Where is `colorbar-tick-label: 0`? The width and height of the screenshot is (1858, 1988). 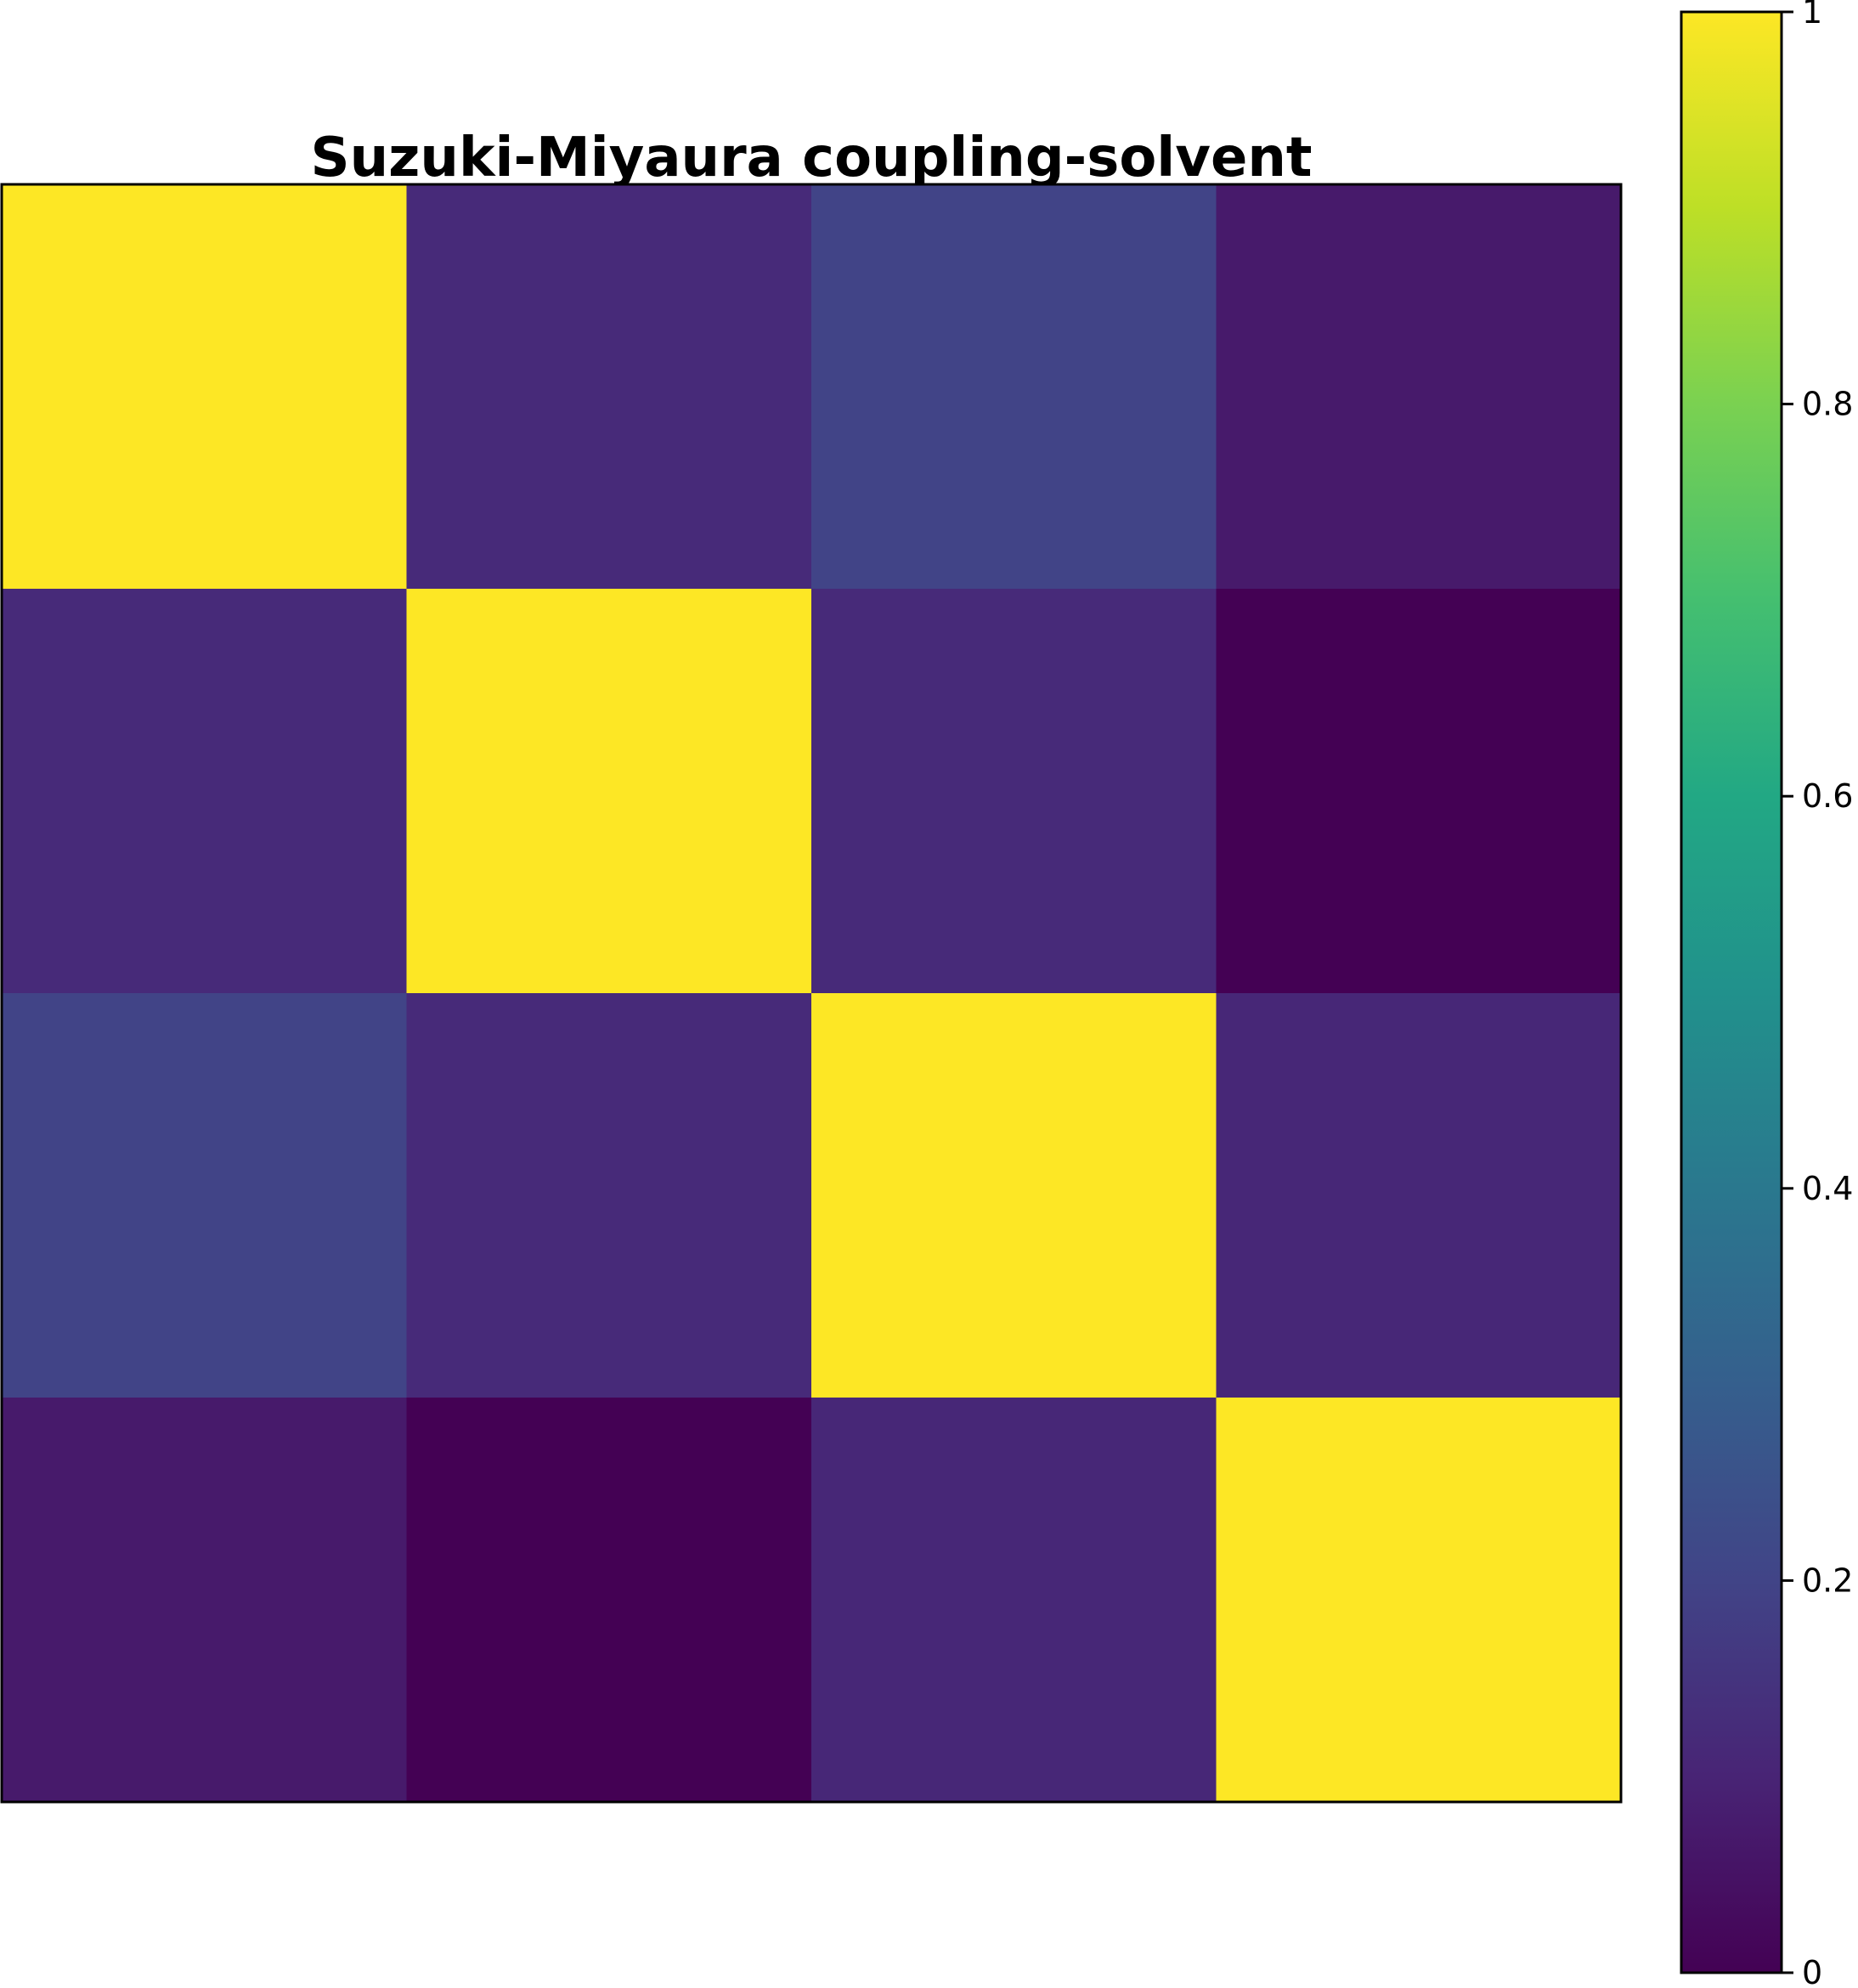 colorbar-tick-label: 0 is located at coordinates (1812, 1971).